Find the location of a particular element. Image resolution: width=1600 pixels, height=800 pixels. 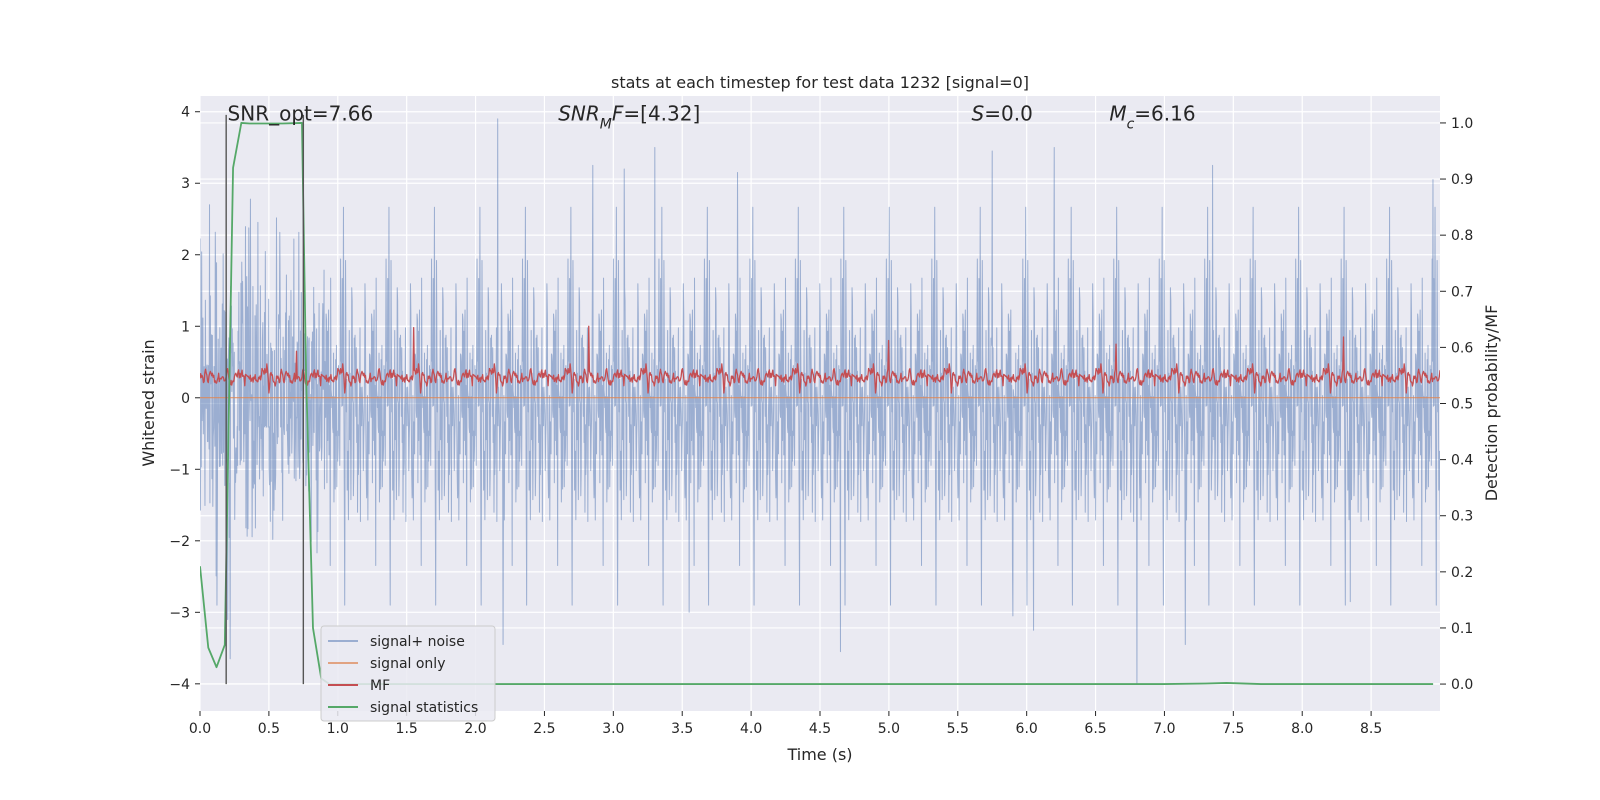

x-tick-label: 4.5 is located at coordinates (820, 729).